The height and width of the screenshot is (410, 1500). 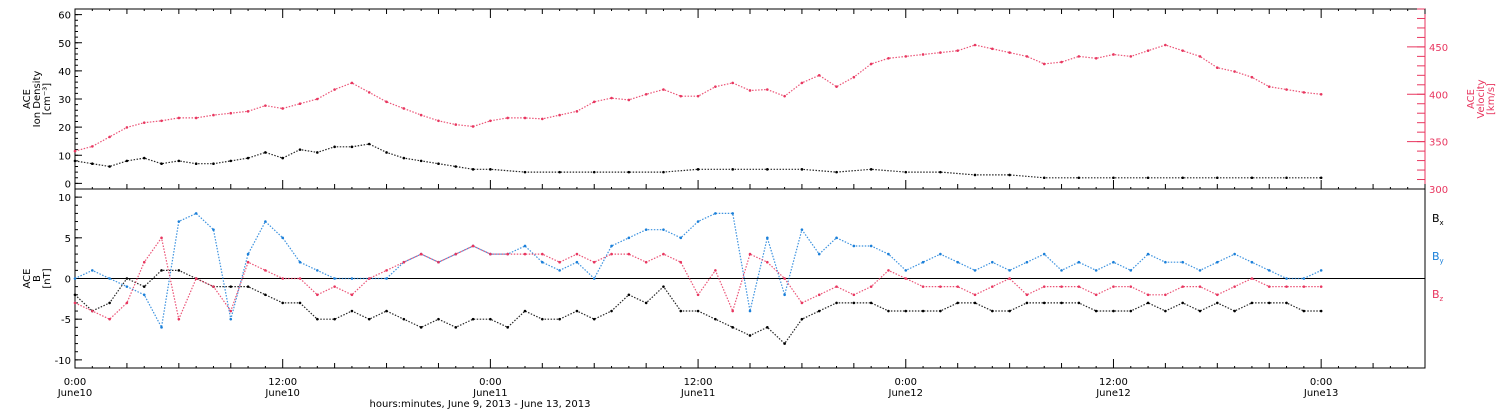 What do you see at coordinates (47, 99) in the screenshot?
I see `top-left-axis-title-line3: [cm⁻³]` at bounding box center [47, 99].